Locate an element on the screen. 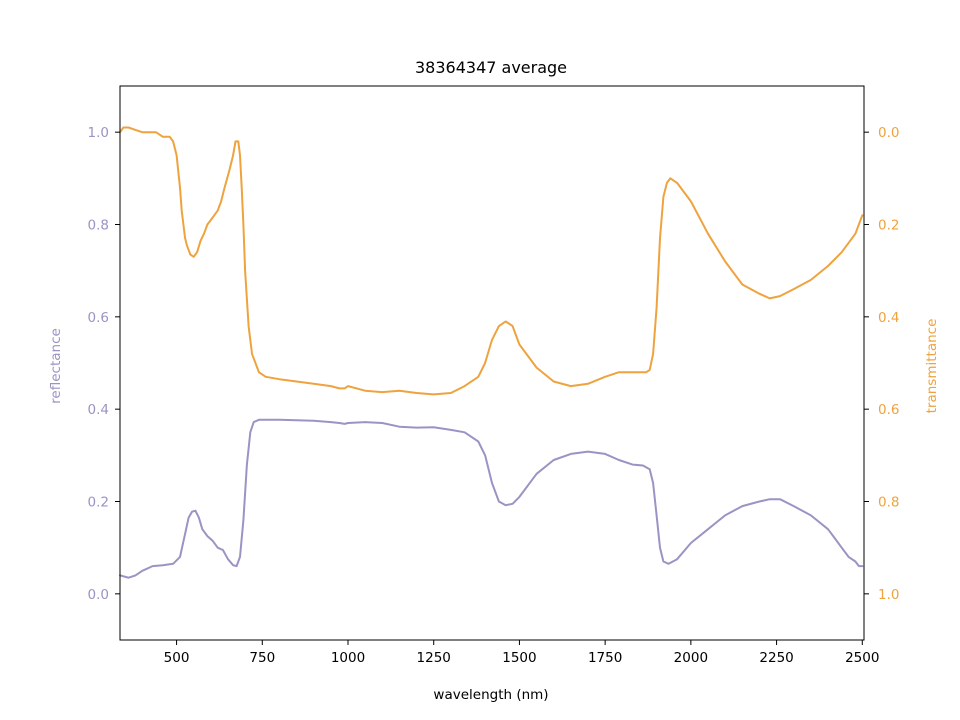 The height and width of the screenshot is (720, 960). y-right-tick-label: 0.6 is located at coordinates (888, 410).